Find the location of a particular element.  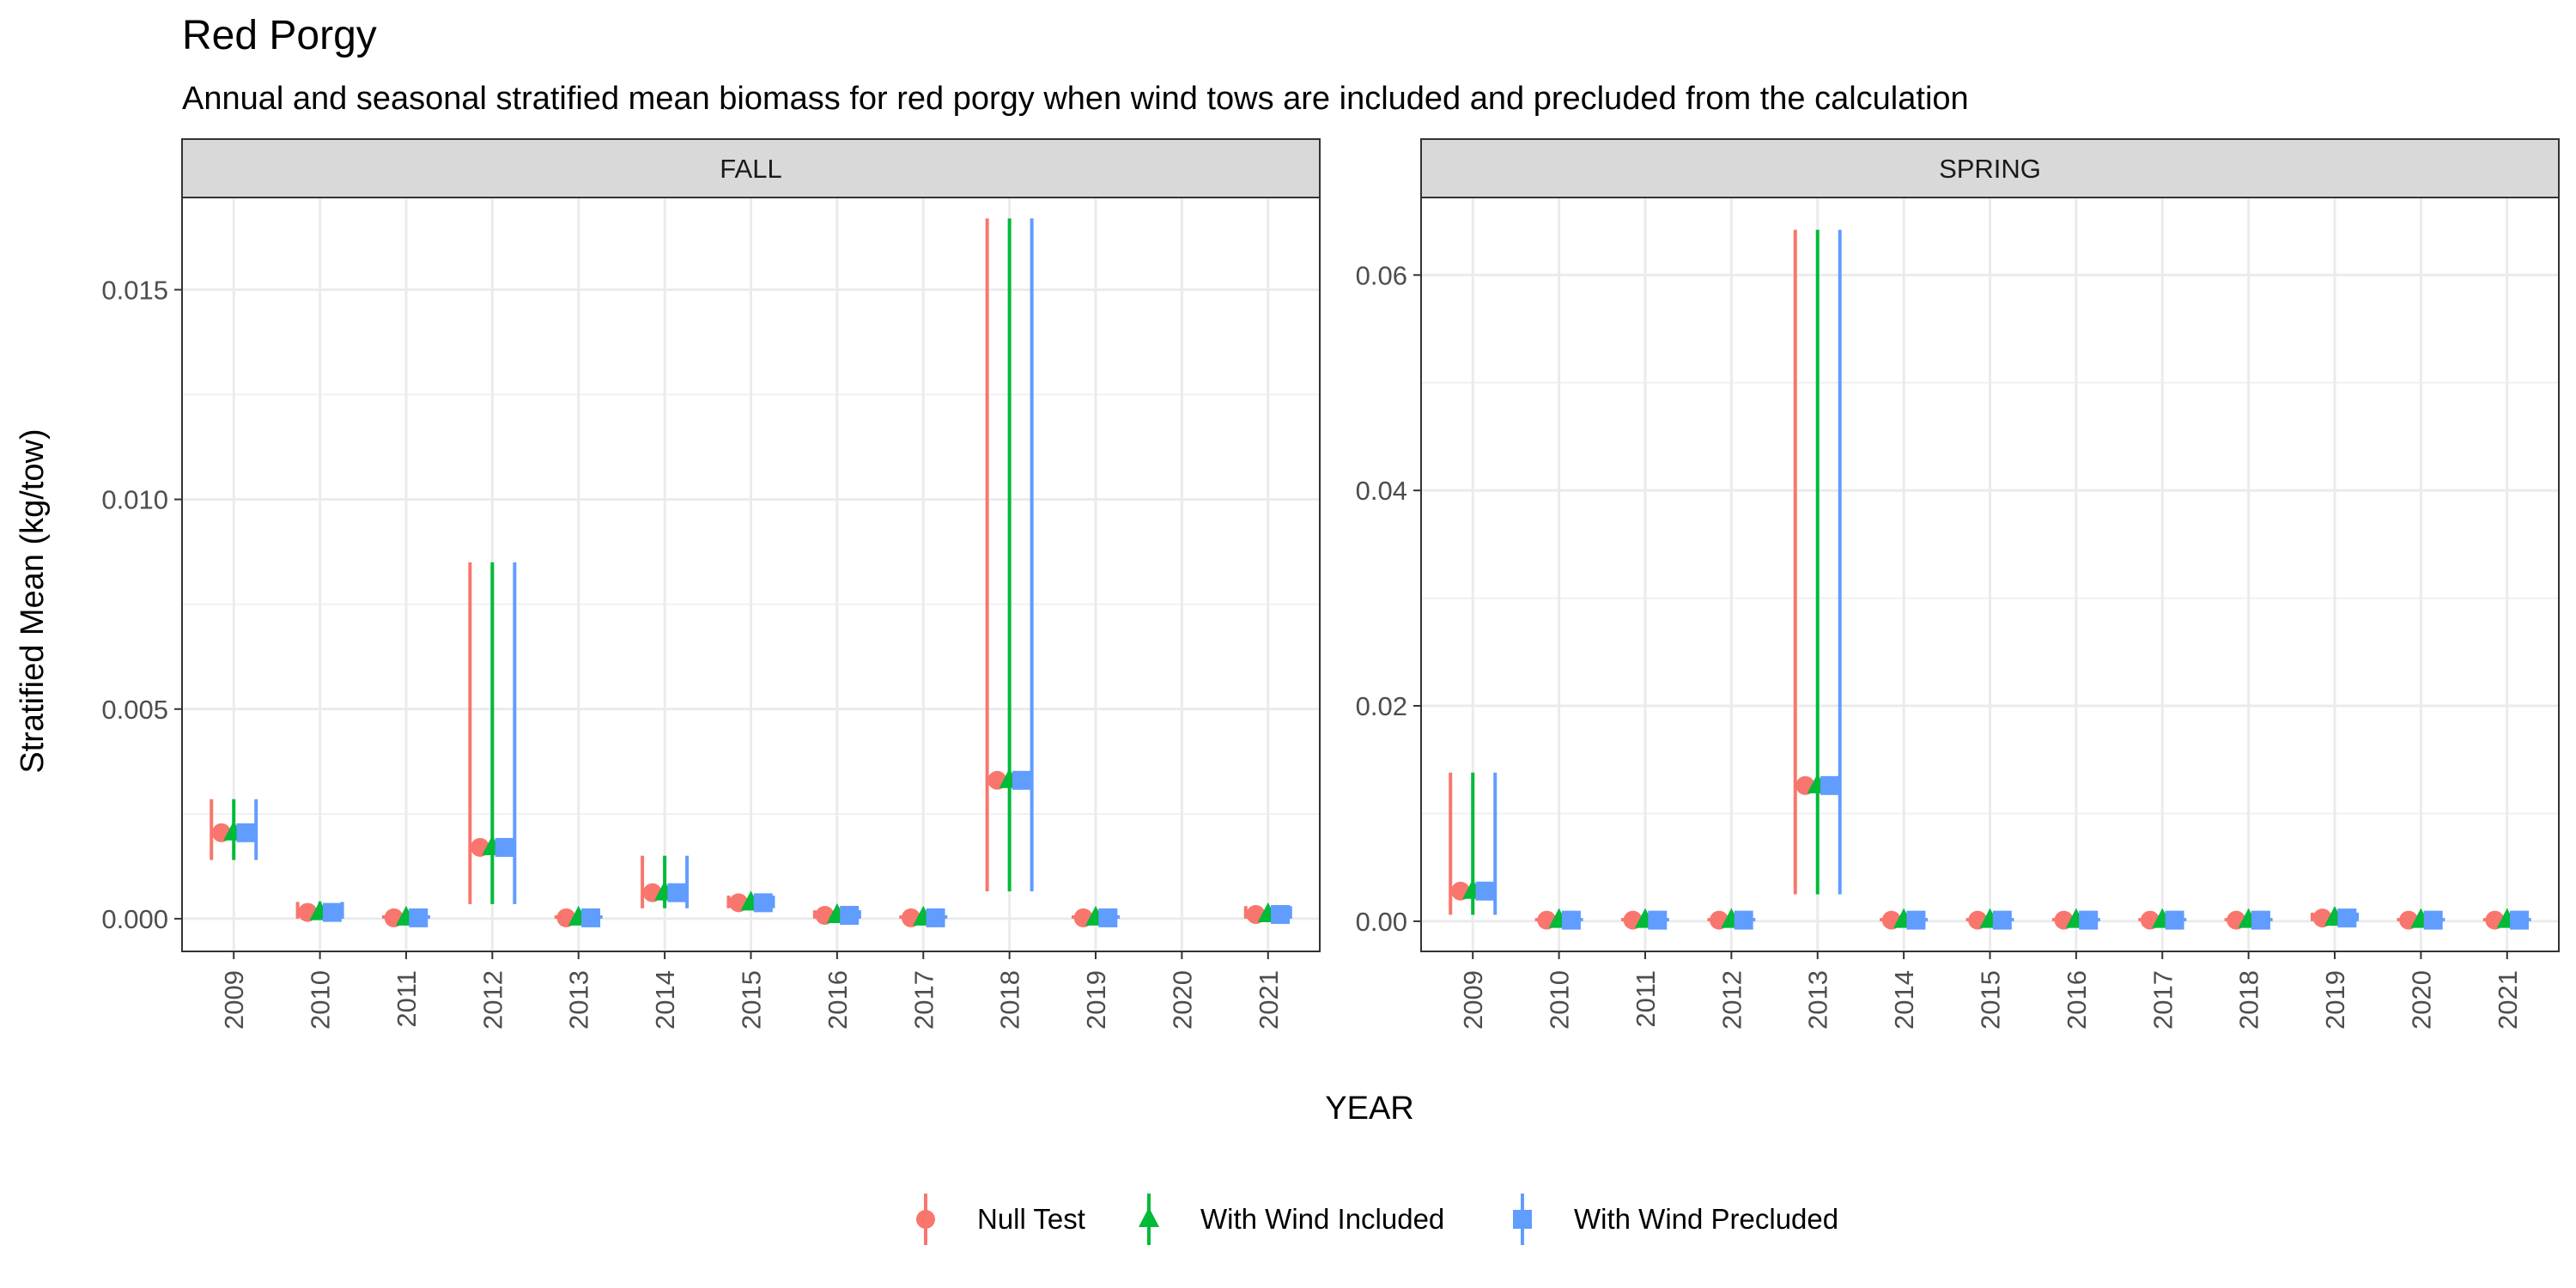

strip-label: SPRING is located at coordinates (1990, 169).